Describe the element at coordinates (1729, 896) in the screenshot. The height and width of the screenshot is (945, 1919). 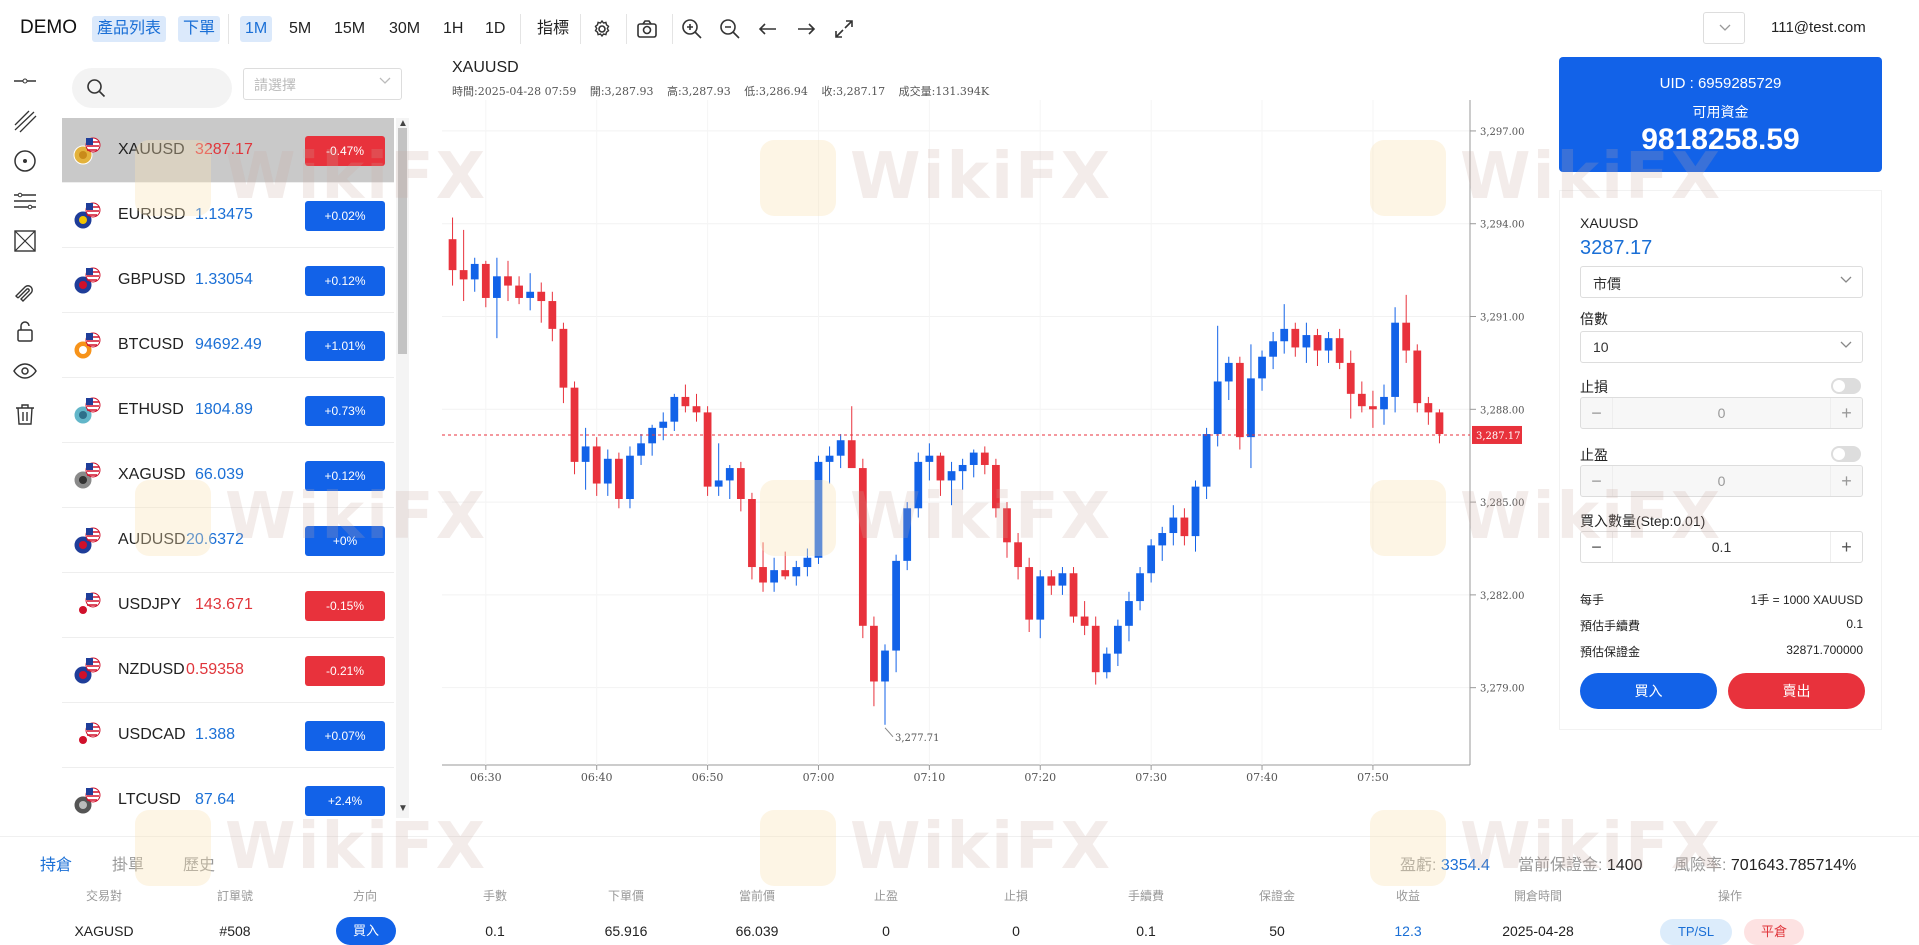
I see `column-header: 操作` at that location.